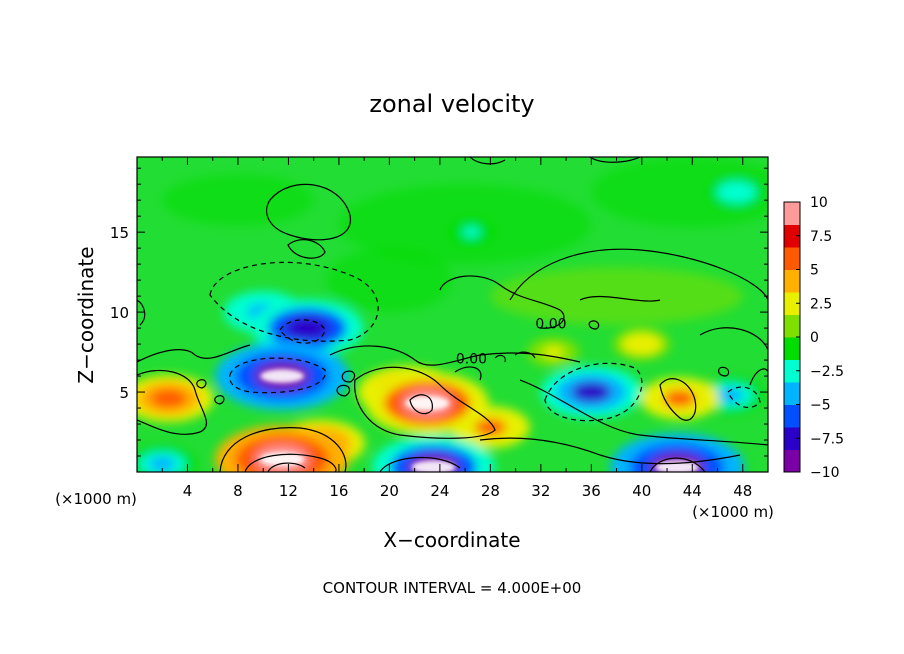  Describe the element at coordinates (742, 491) in the screenshot. I see `x-tick-label: 48` at that location.